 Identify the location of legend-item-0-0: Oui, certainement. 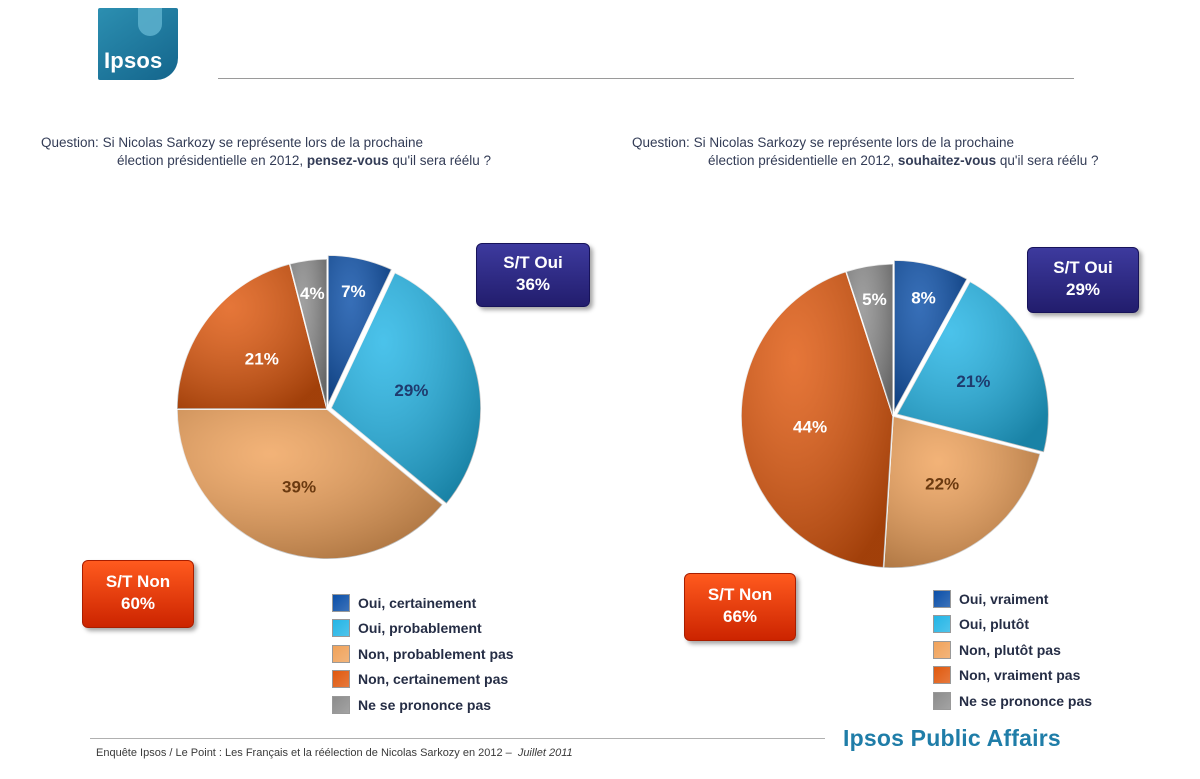
(423, 603).